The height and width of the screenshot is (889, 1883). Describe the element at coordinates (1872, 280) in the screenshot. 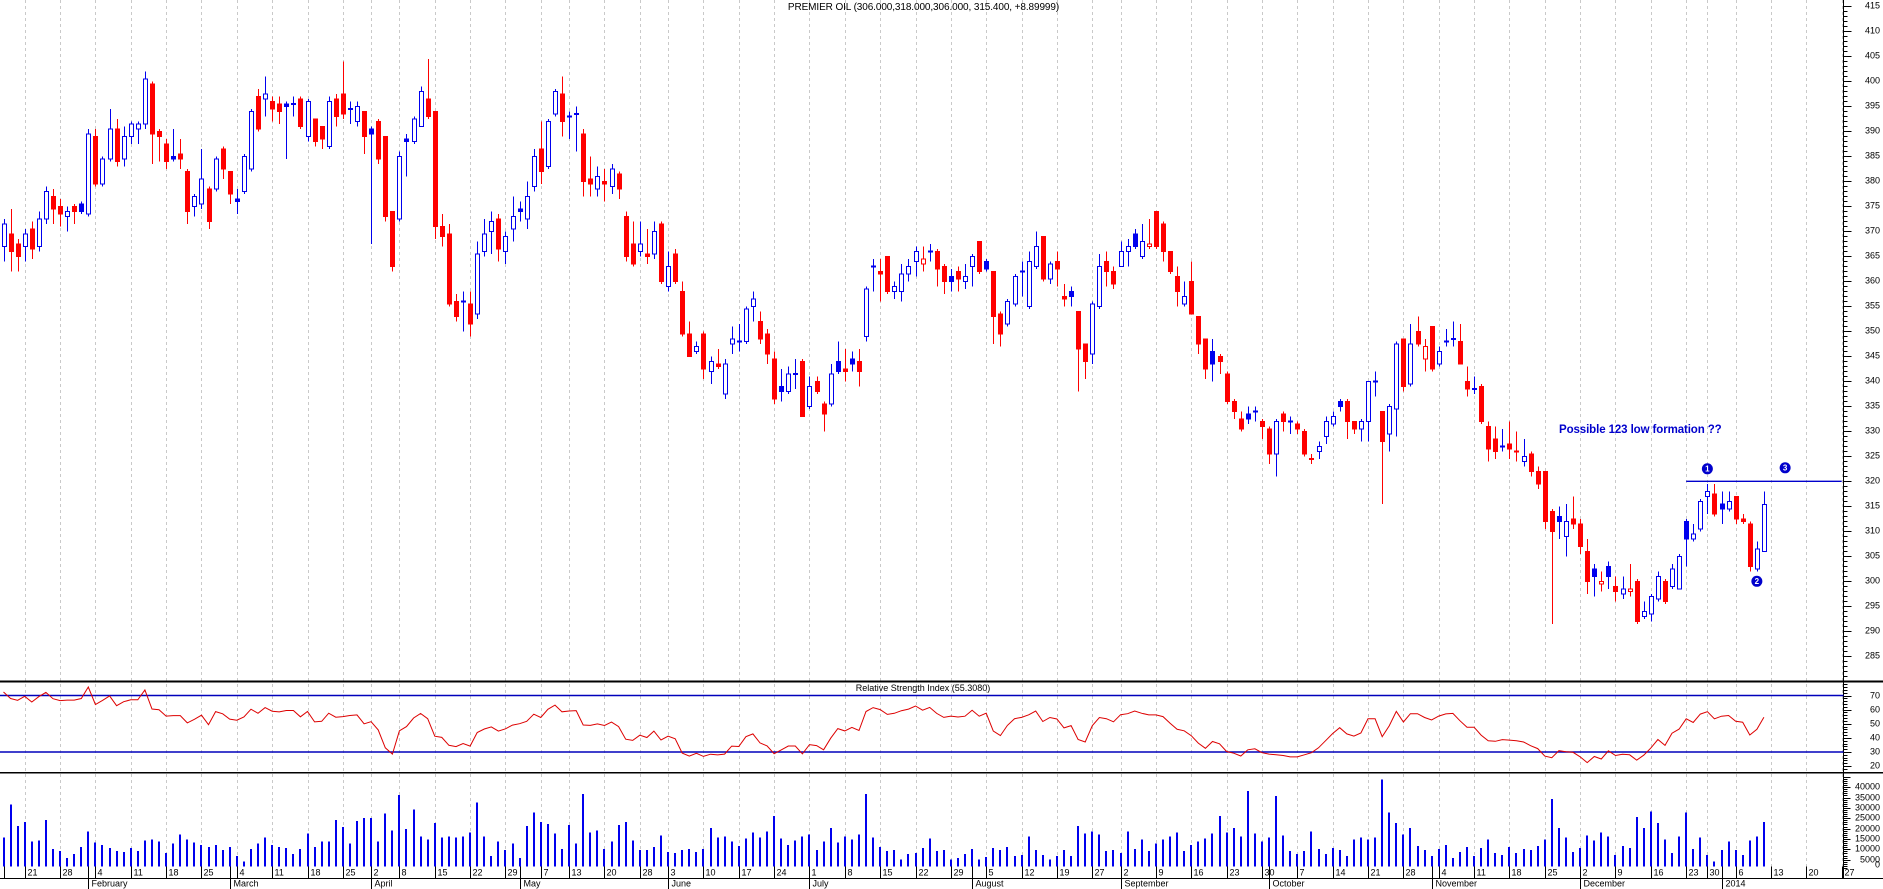

I see `price-axis-label: 360` at that location.